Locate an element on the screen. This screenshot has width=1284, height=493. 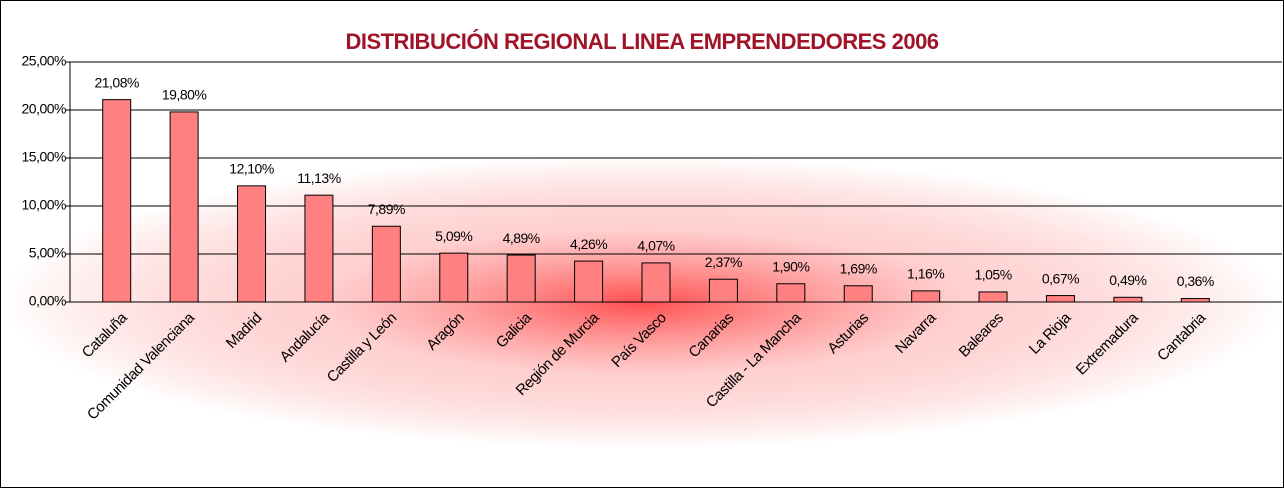
y-tick-label: 10,00% is located at coordinates (44, 205).